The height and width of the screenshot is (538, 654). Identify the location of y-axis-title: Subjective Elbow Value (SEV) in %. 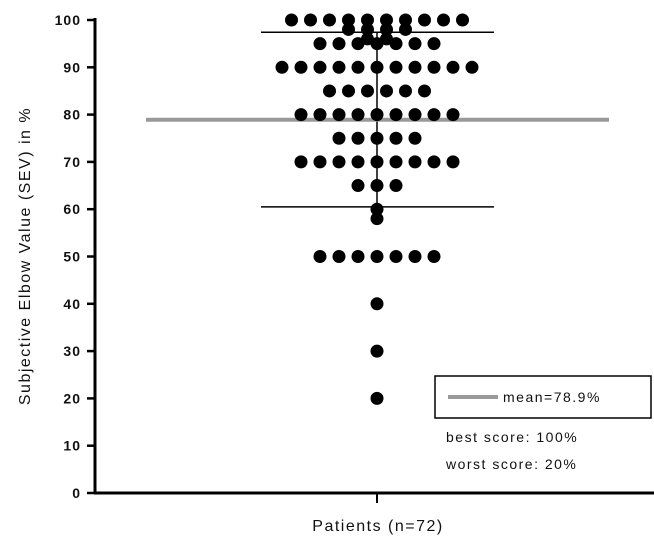
(25, 256).